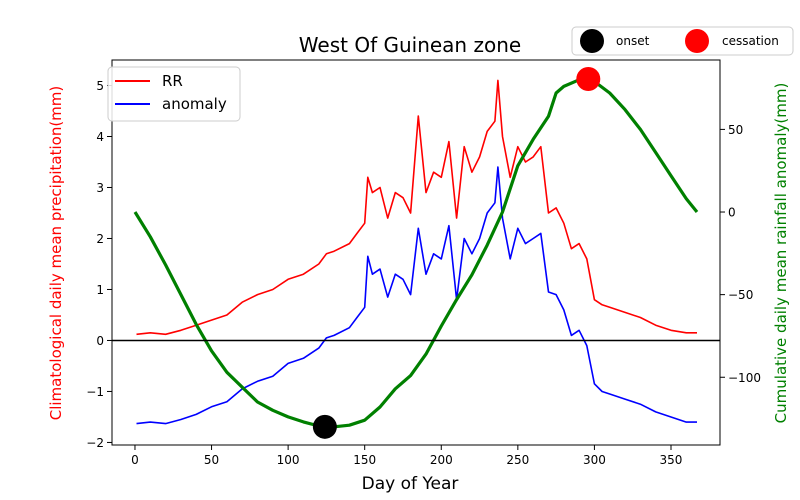 This screenshot has height=500, width=800. Describe the element at coordinates (633, 41) in the screenshot. I see `legend-label-onset: onset` at that location.